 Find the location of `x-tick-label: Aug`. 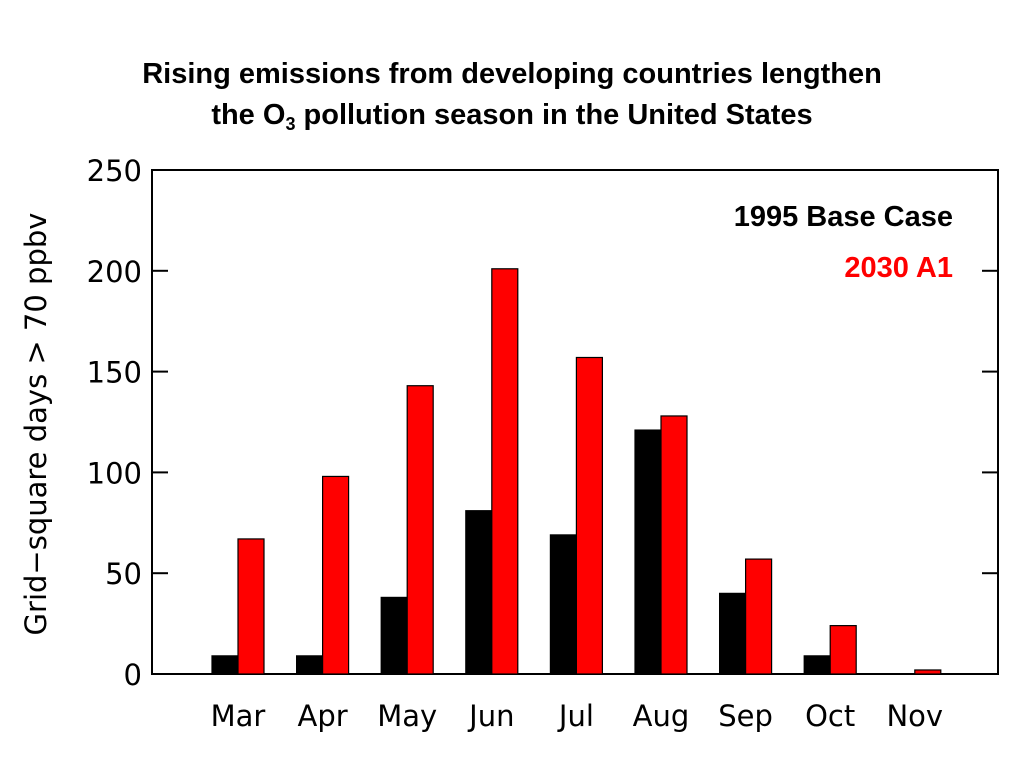

x-tick-label: Aug is located at coordinates (661, 716).